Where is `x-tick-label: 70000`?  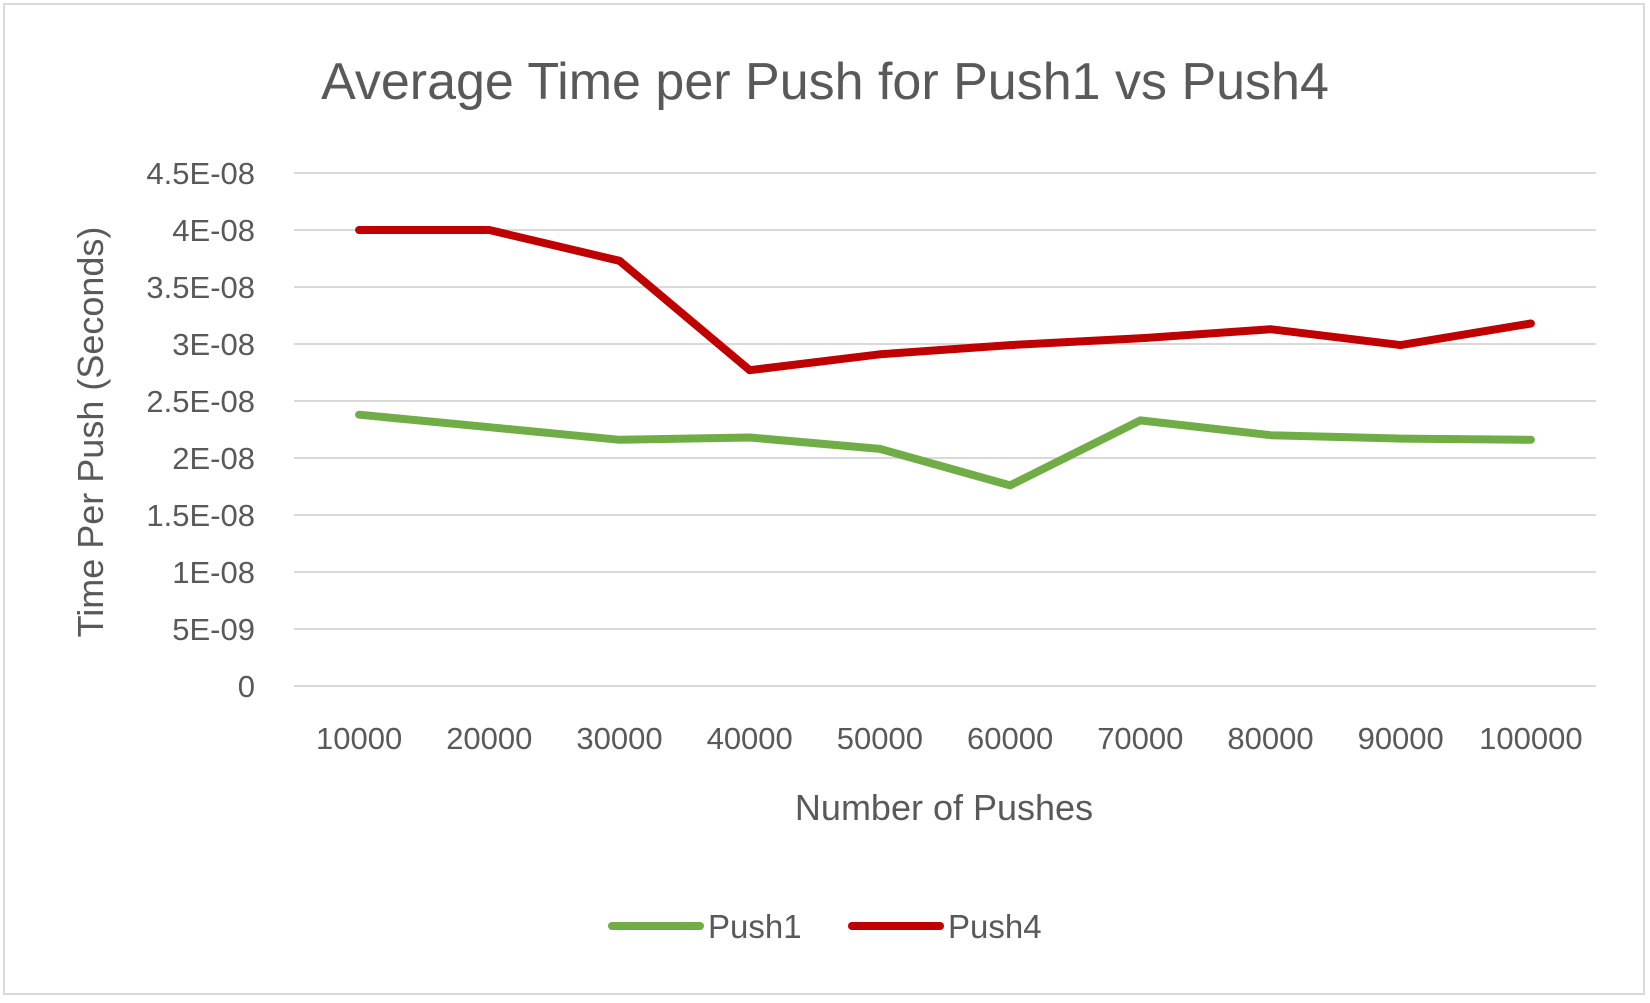 x-tick-label: 70000 is located at coordinates (1140, 738).